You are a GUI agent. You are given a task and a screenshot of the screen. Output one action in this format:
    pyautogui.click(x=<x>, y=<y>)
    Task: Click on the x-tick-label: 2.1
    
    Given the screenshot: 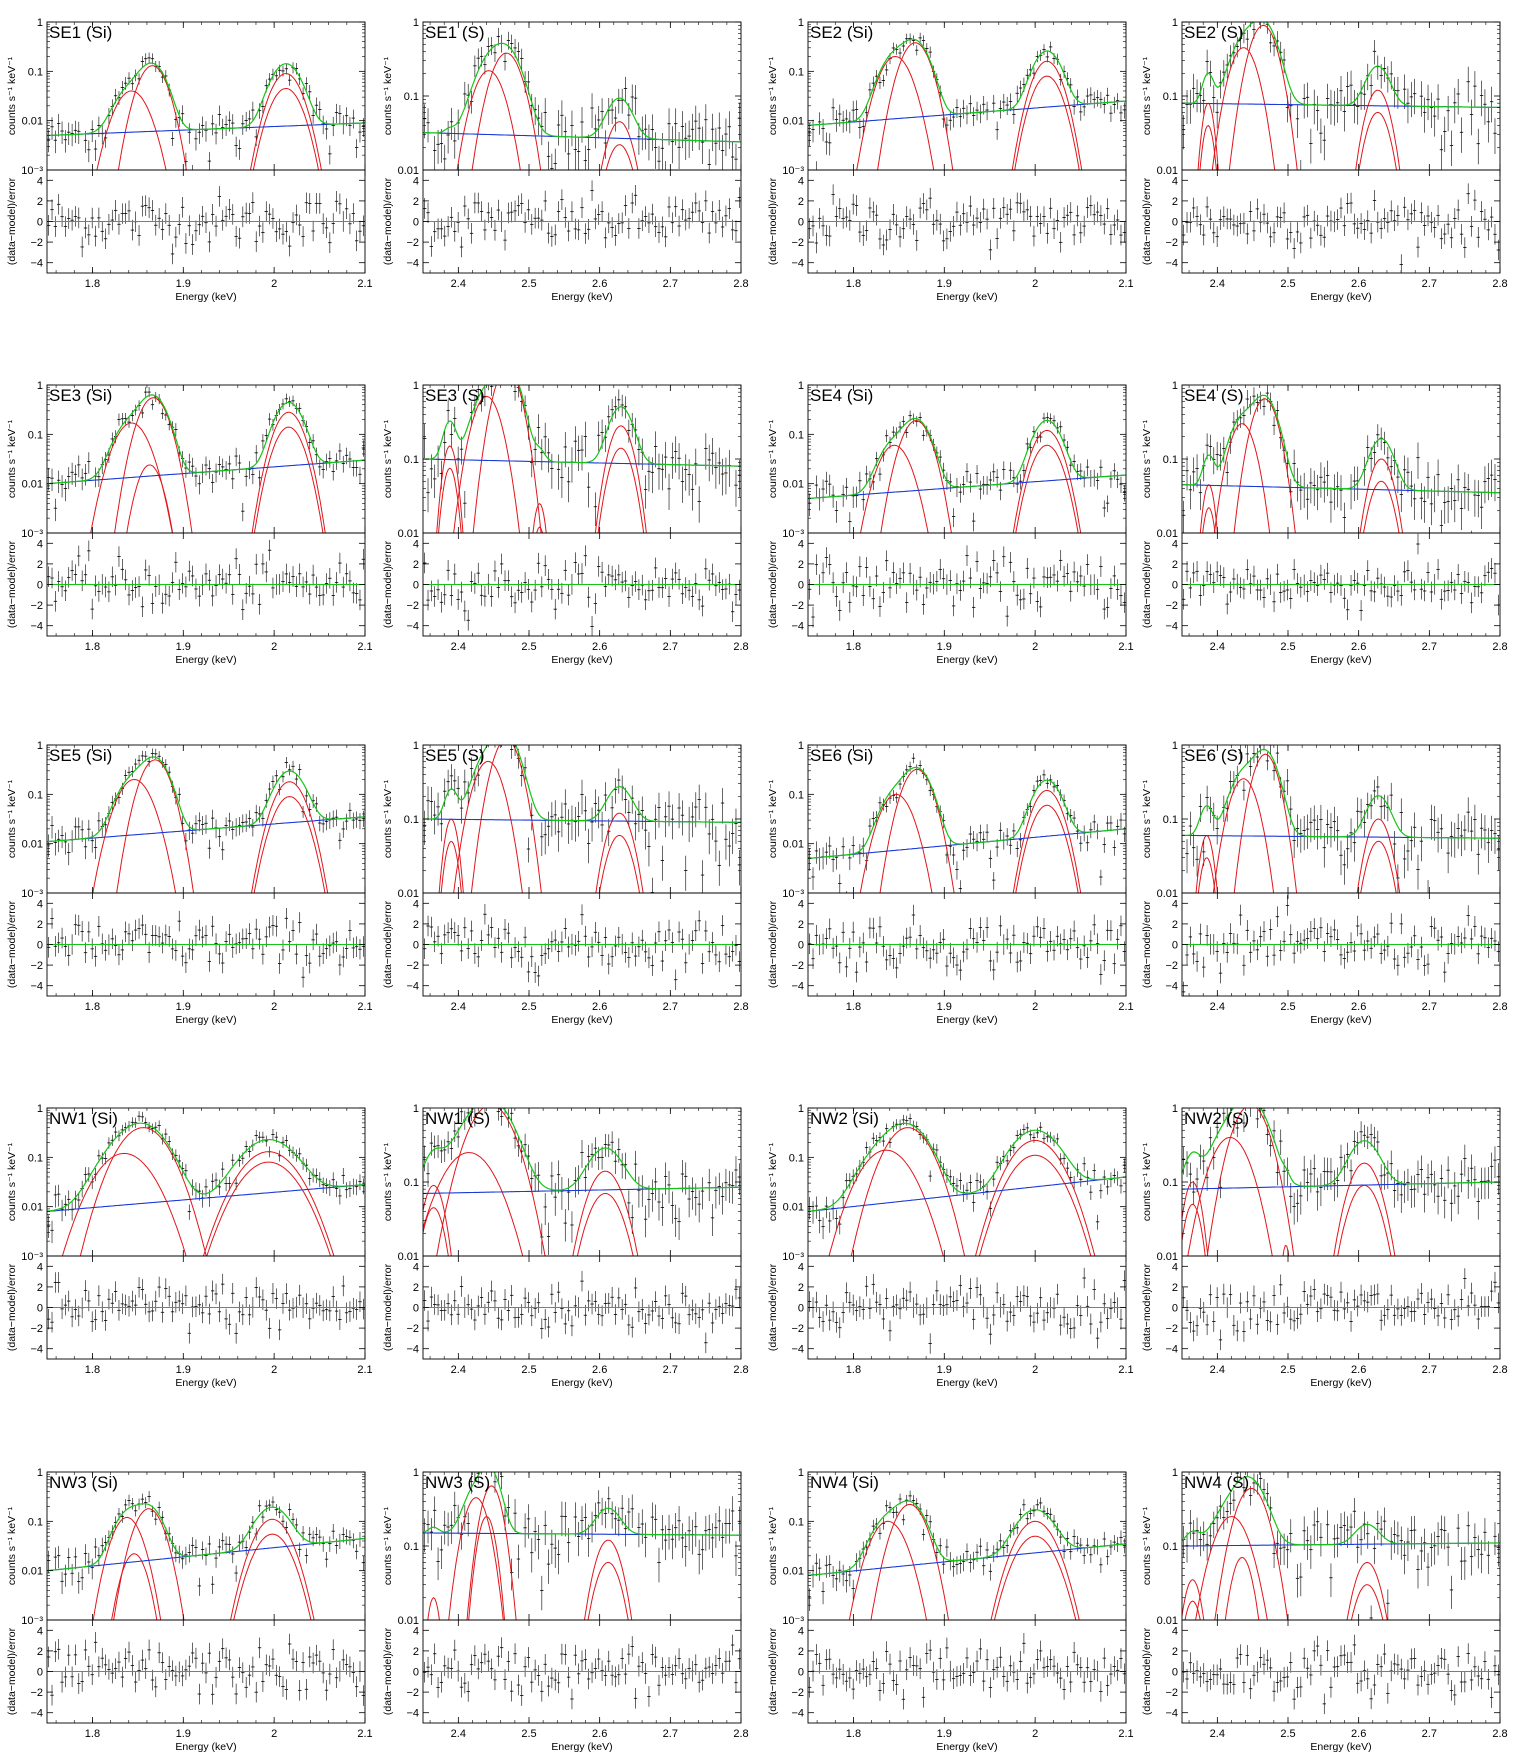 What is the action you would take?
    pyautogui.click(x=364, y=1007)
    